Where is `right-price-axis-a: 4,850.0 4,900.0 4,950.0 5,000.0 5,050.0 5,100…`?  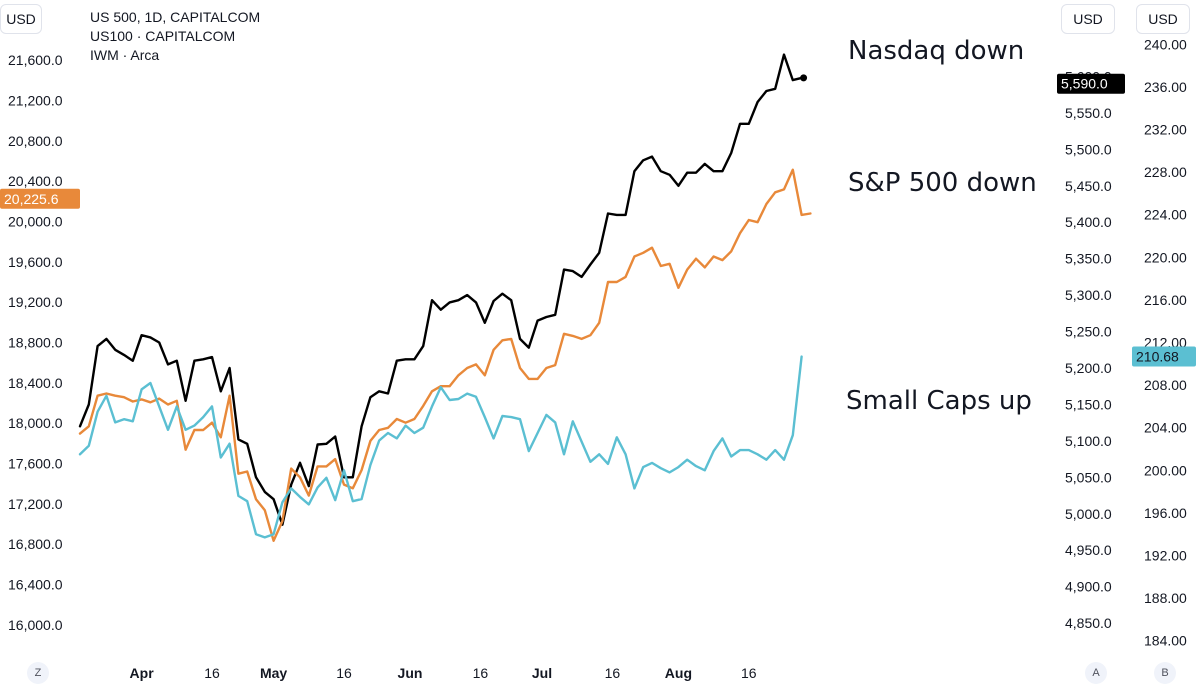 right-price-axis-a: 4,850.0 4,900.0 4,950.0 5,000.0 5,050.0 5,100… is located at coordinates (1088, 349).